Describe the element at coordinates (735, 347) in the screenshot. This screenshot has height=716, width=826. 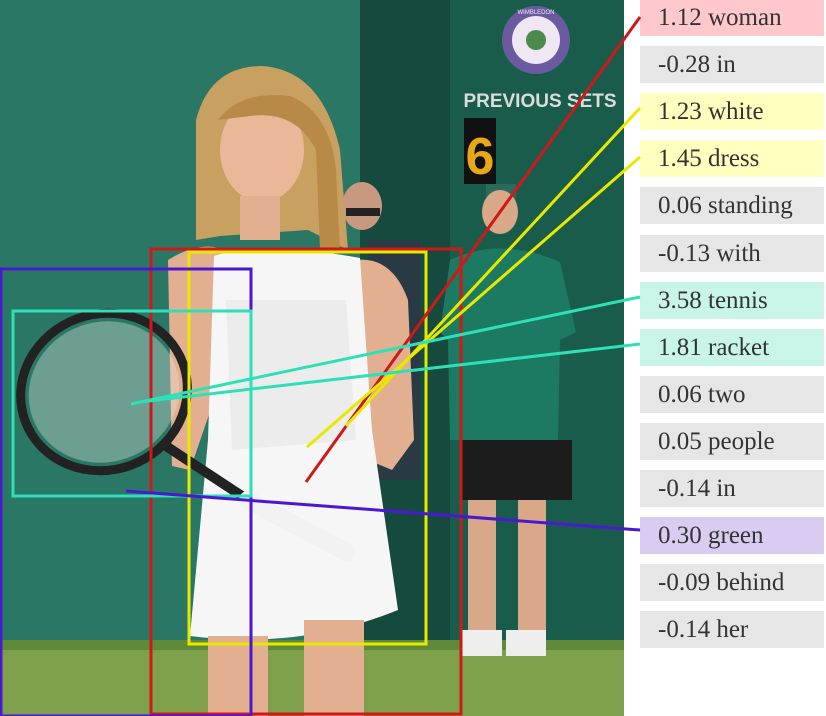
I see `word-token: racket` at that location.